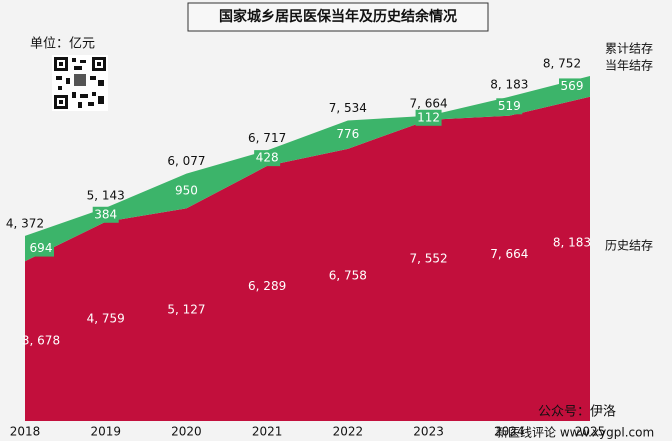  Describe the element at coordinates (629, 66) in the screenshot. I see `legend-label: 当年结存` at that location.